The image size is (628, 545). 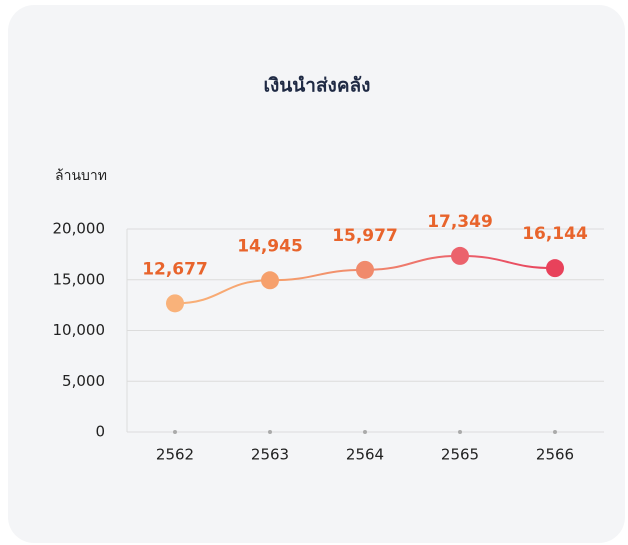 What do you see at coordinates (175, 269) in the screenshot?
I see `data-label: 12,677` at bounding box center [175, 269].